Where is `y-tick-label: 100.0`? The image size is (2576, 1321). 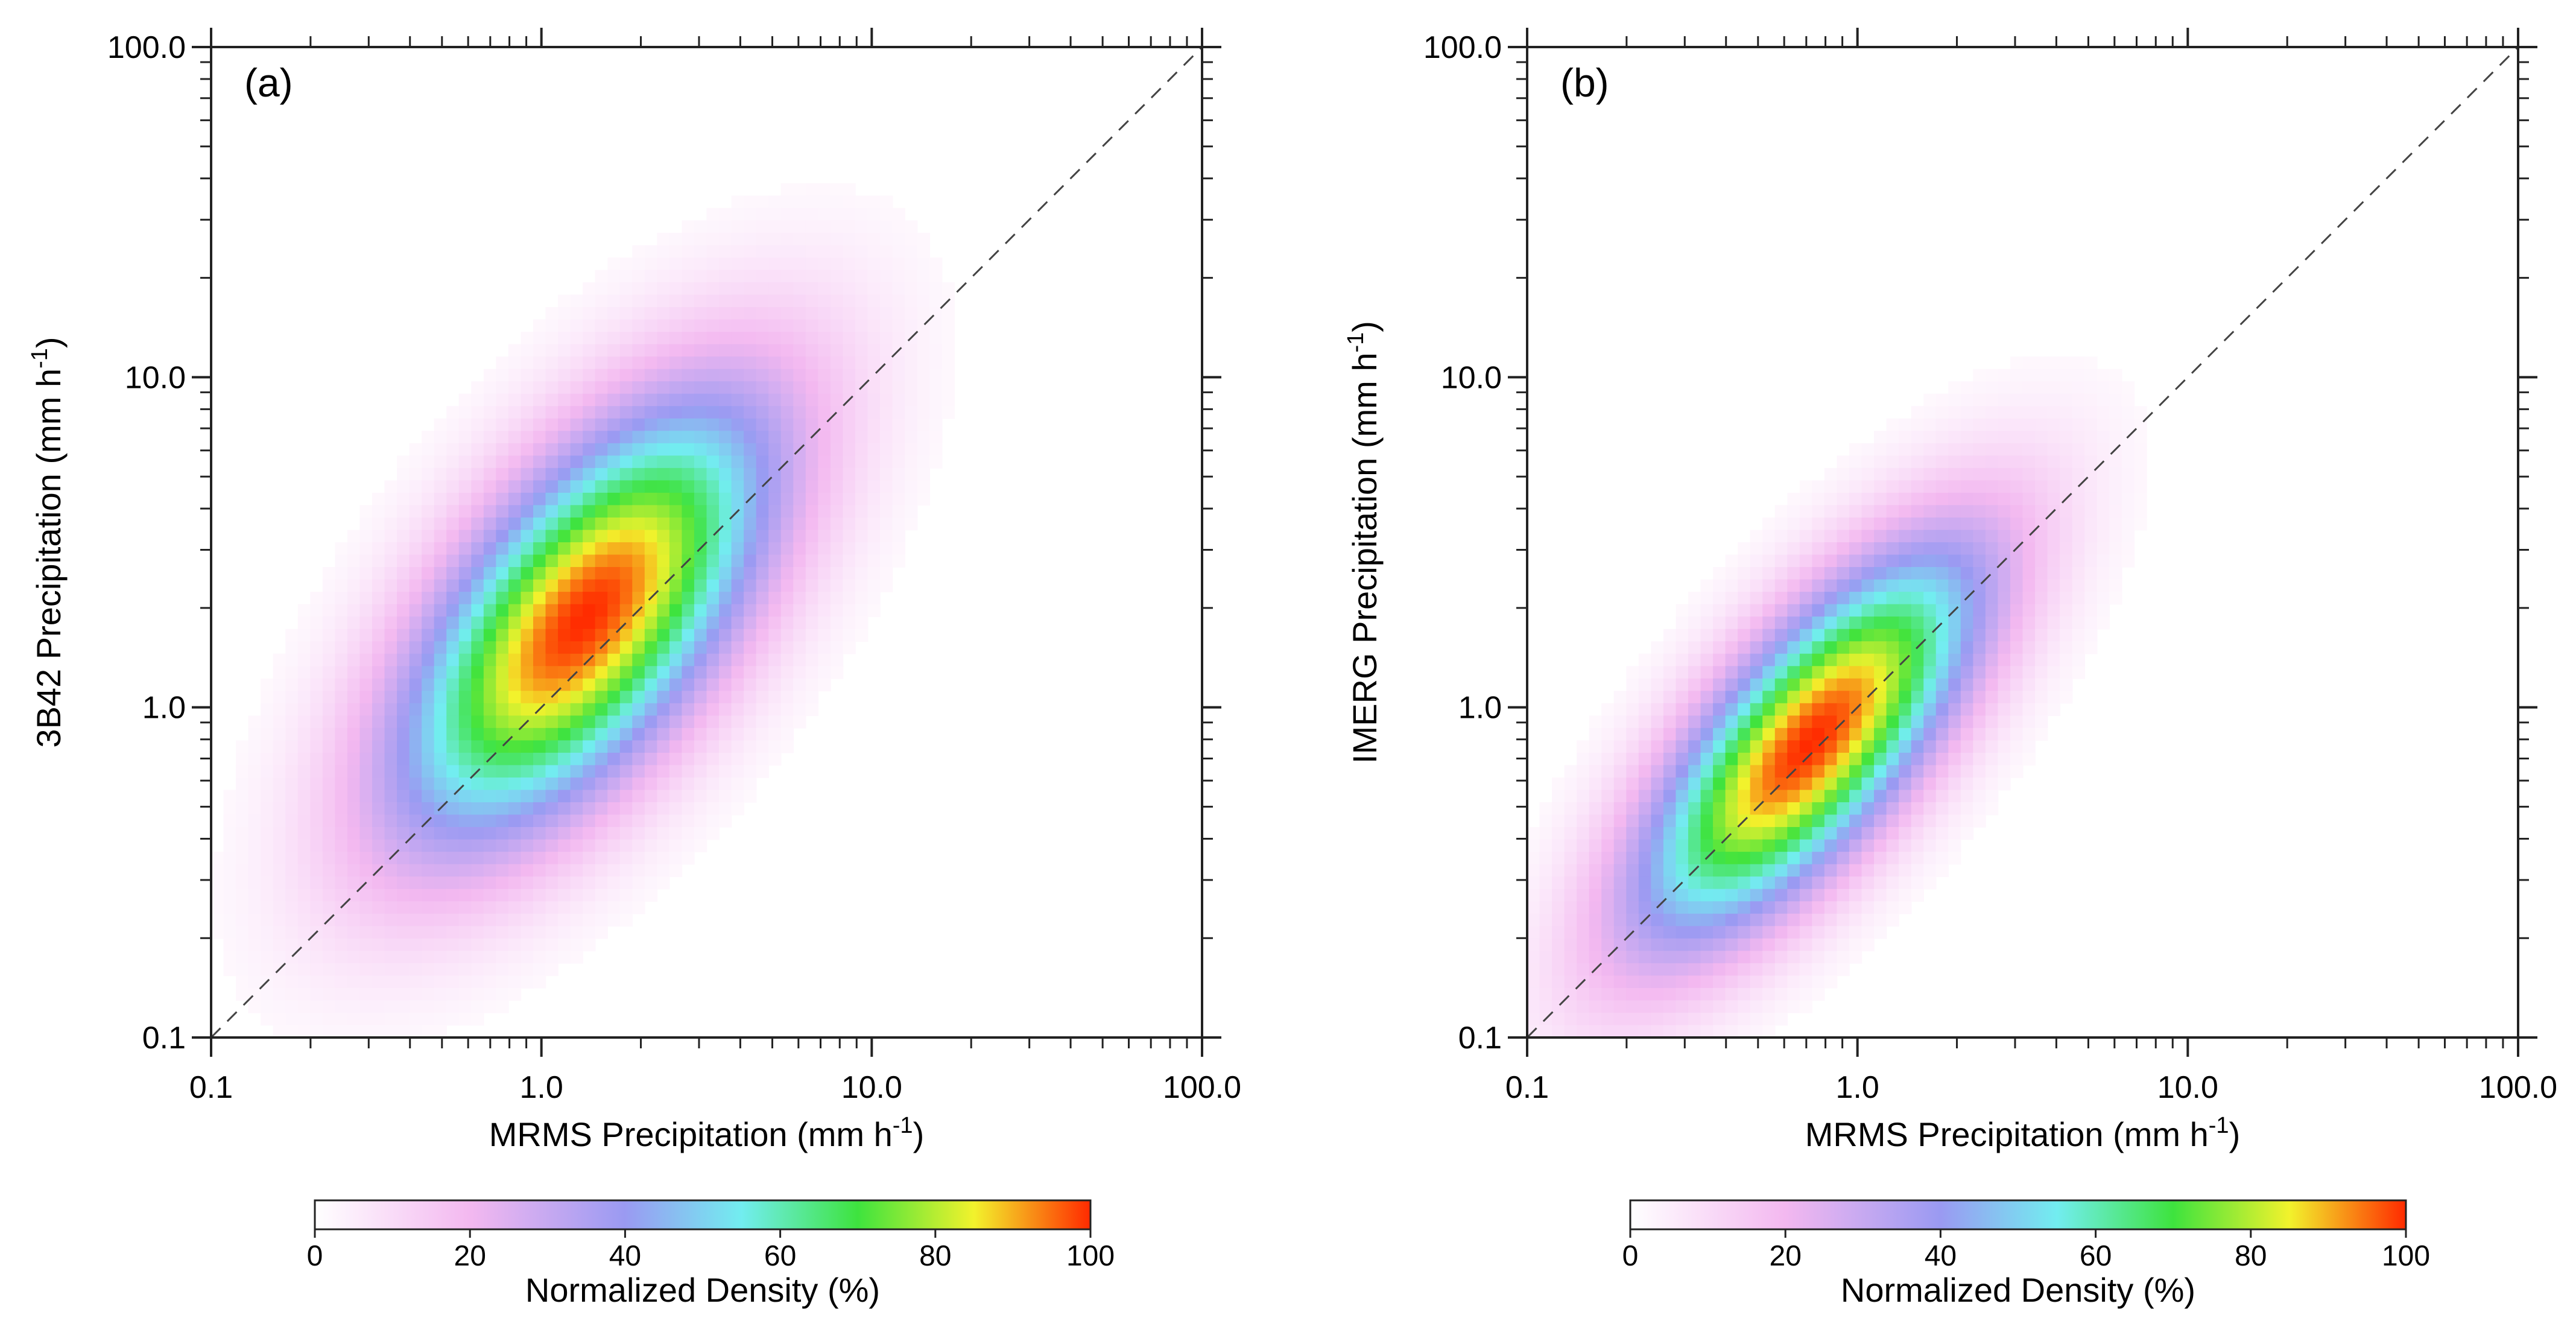
y-tick-label: 100.0 is located at coordinates (146, 47).